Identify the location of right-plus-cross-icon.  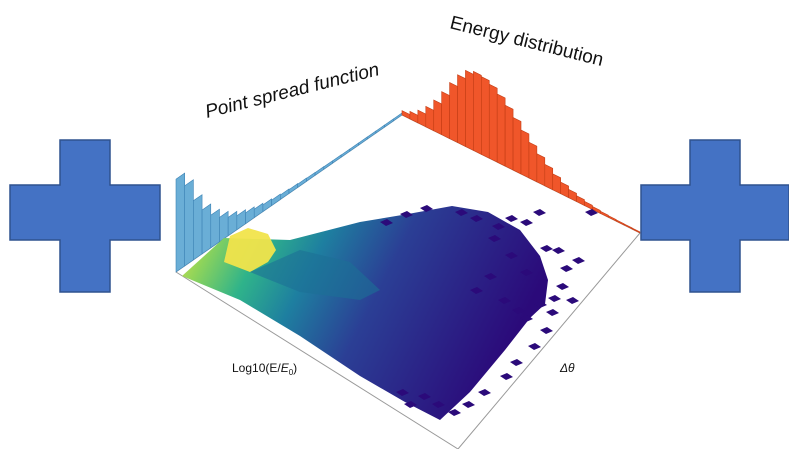
(714, 216).